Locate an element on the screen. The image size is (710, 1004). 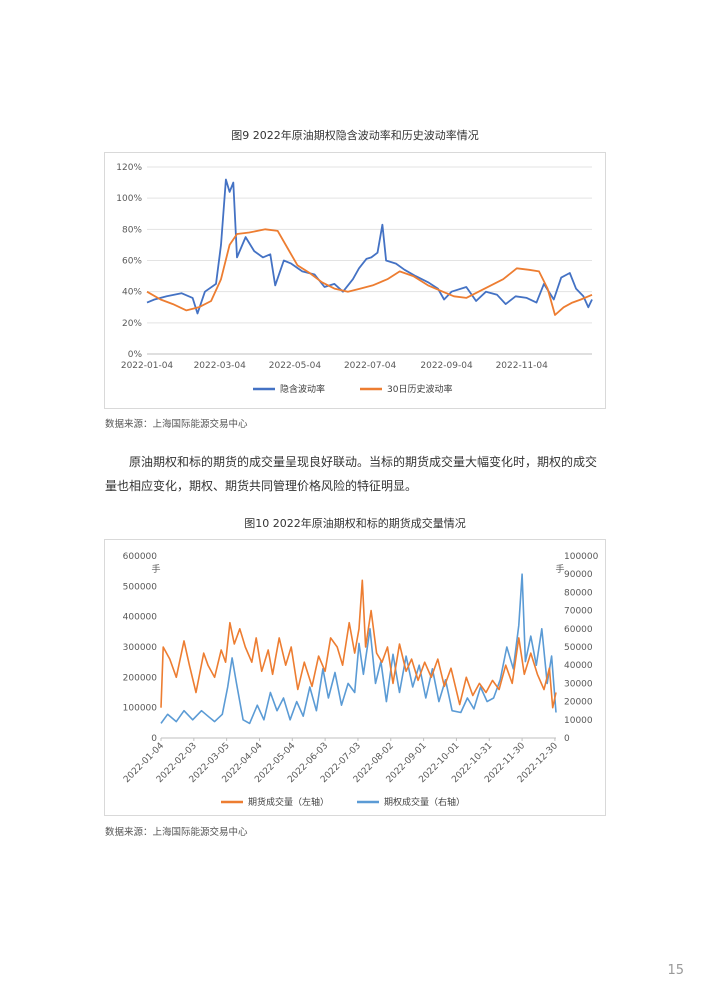
page-number: 15 is located at coordinates (675, 970).